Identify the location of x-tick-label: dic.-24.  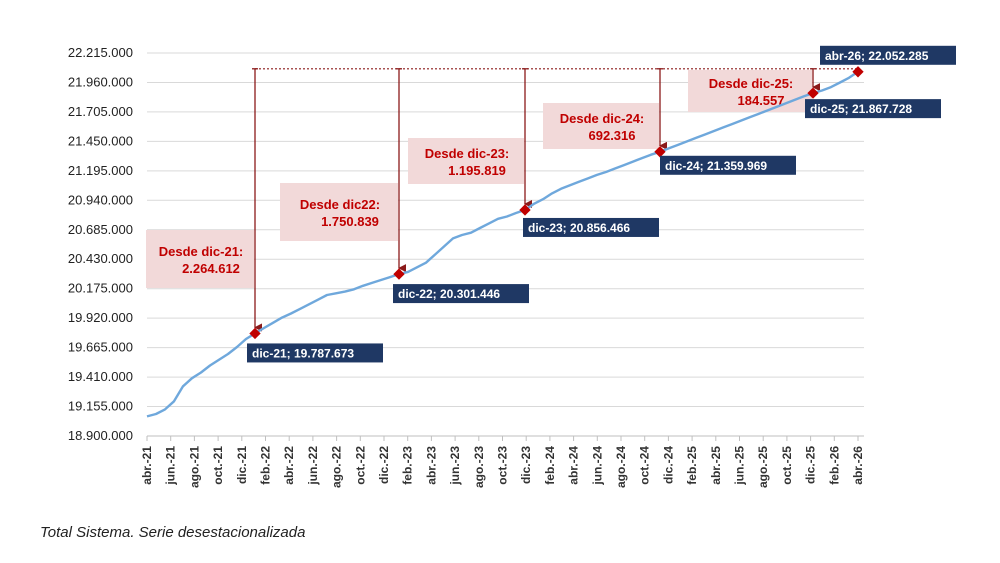
(668, 465).